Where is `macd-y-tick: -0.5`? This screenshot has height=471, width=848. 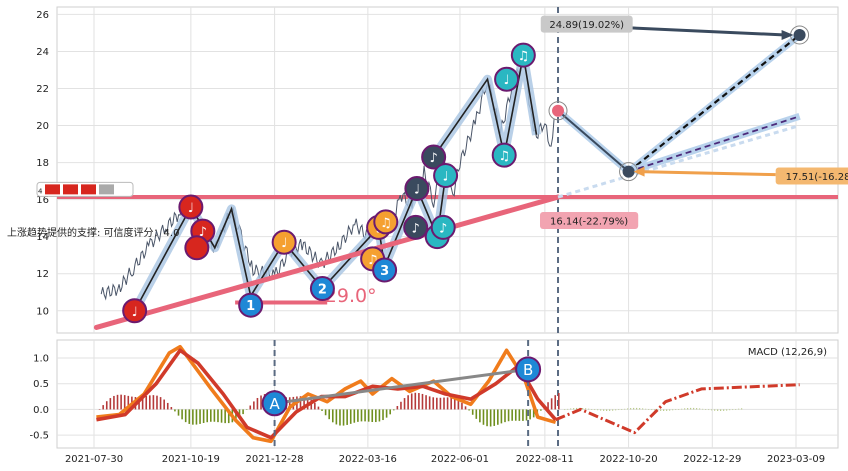
macd-y-tick: -0.5 is located at coordinates (39, 436).